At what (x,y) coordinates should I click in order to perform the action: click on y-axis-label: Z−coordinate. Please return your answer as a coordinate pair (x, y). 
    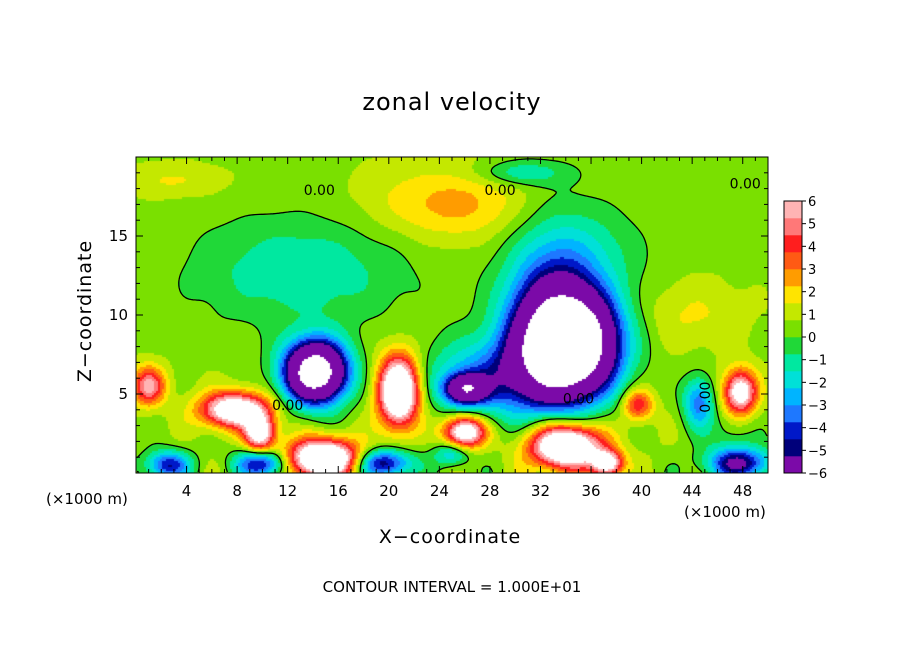
    Looking at the image, I should click on (85, 311).